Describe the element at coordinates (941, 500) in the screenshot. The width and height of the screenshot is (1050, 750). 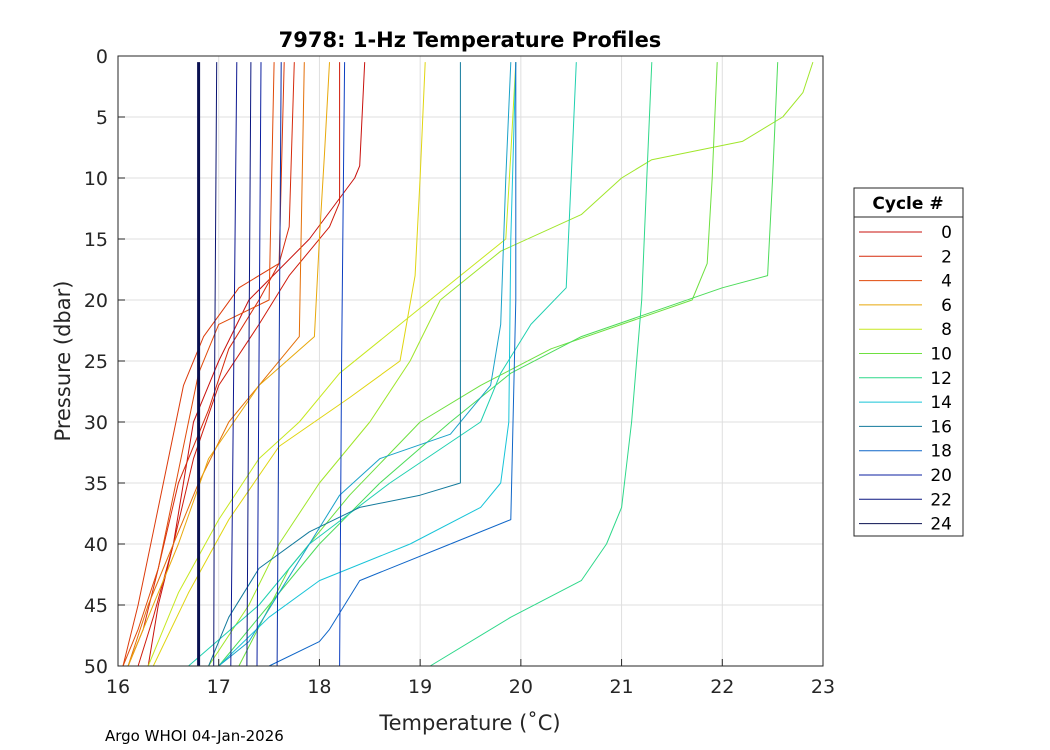
I see `legend-label-22: 22` at that location.